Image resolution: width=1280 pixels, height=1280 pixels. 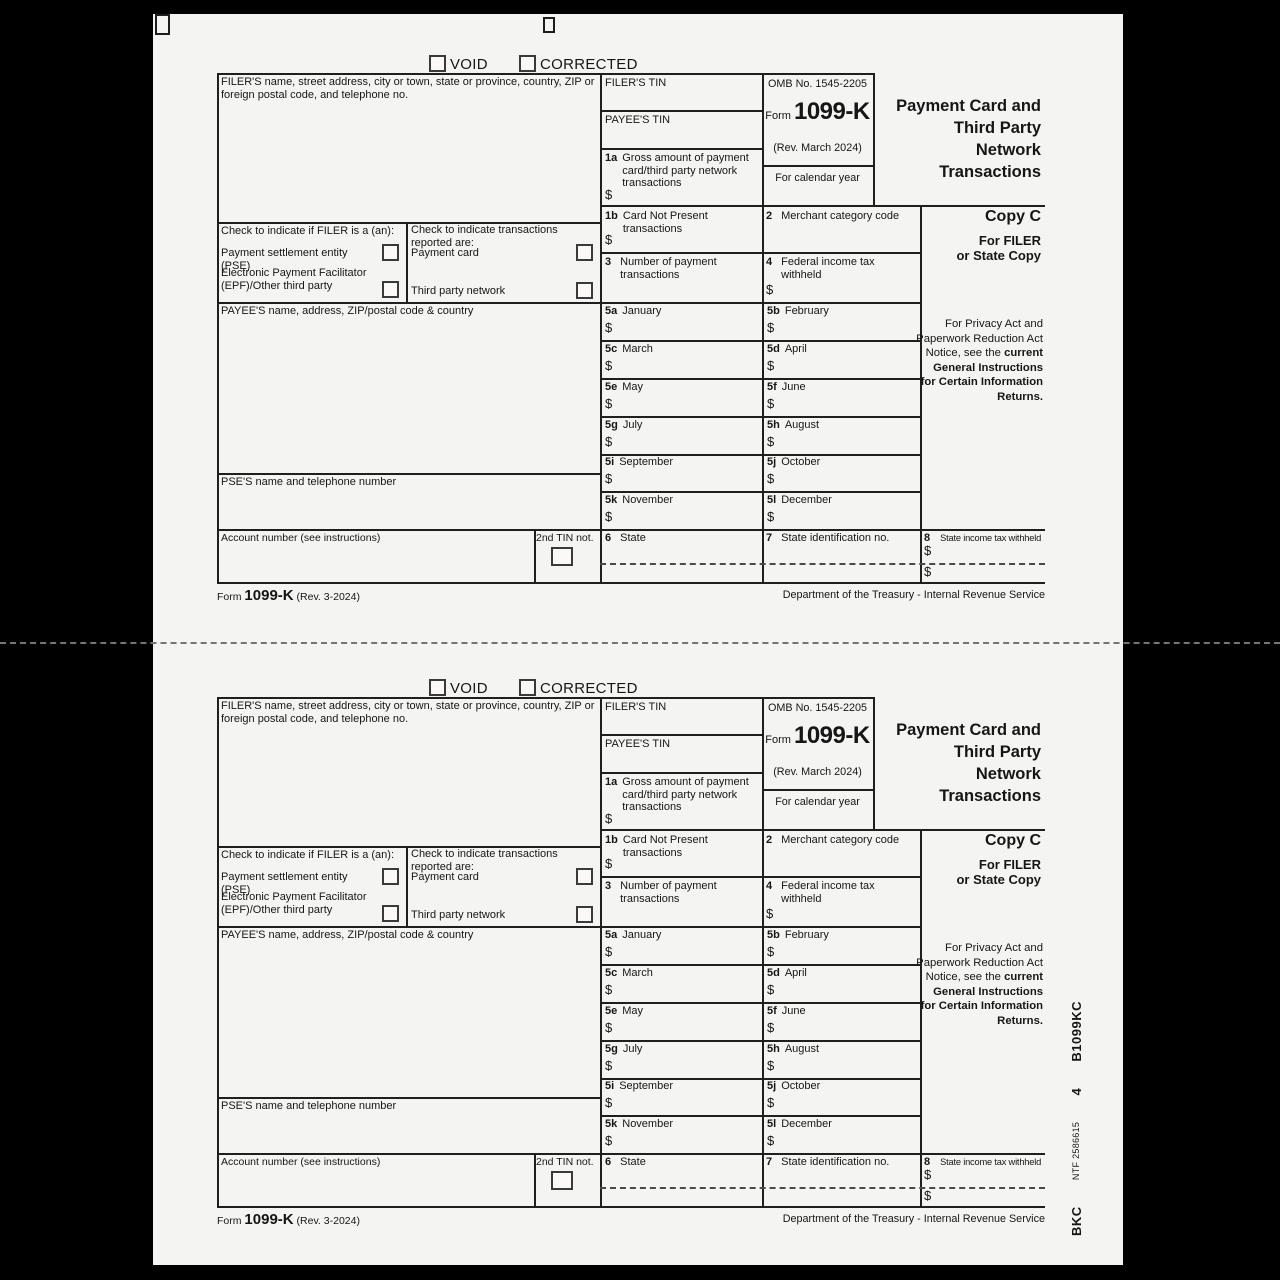 I want to click on calendar-year-label: For calendar year, so click(x=817, y=178).